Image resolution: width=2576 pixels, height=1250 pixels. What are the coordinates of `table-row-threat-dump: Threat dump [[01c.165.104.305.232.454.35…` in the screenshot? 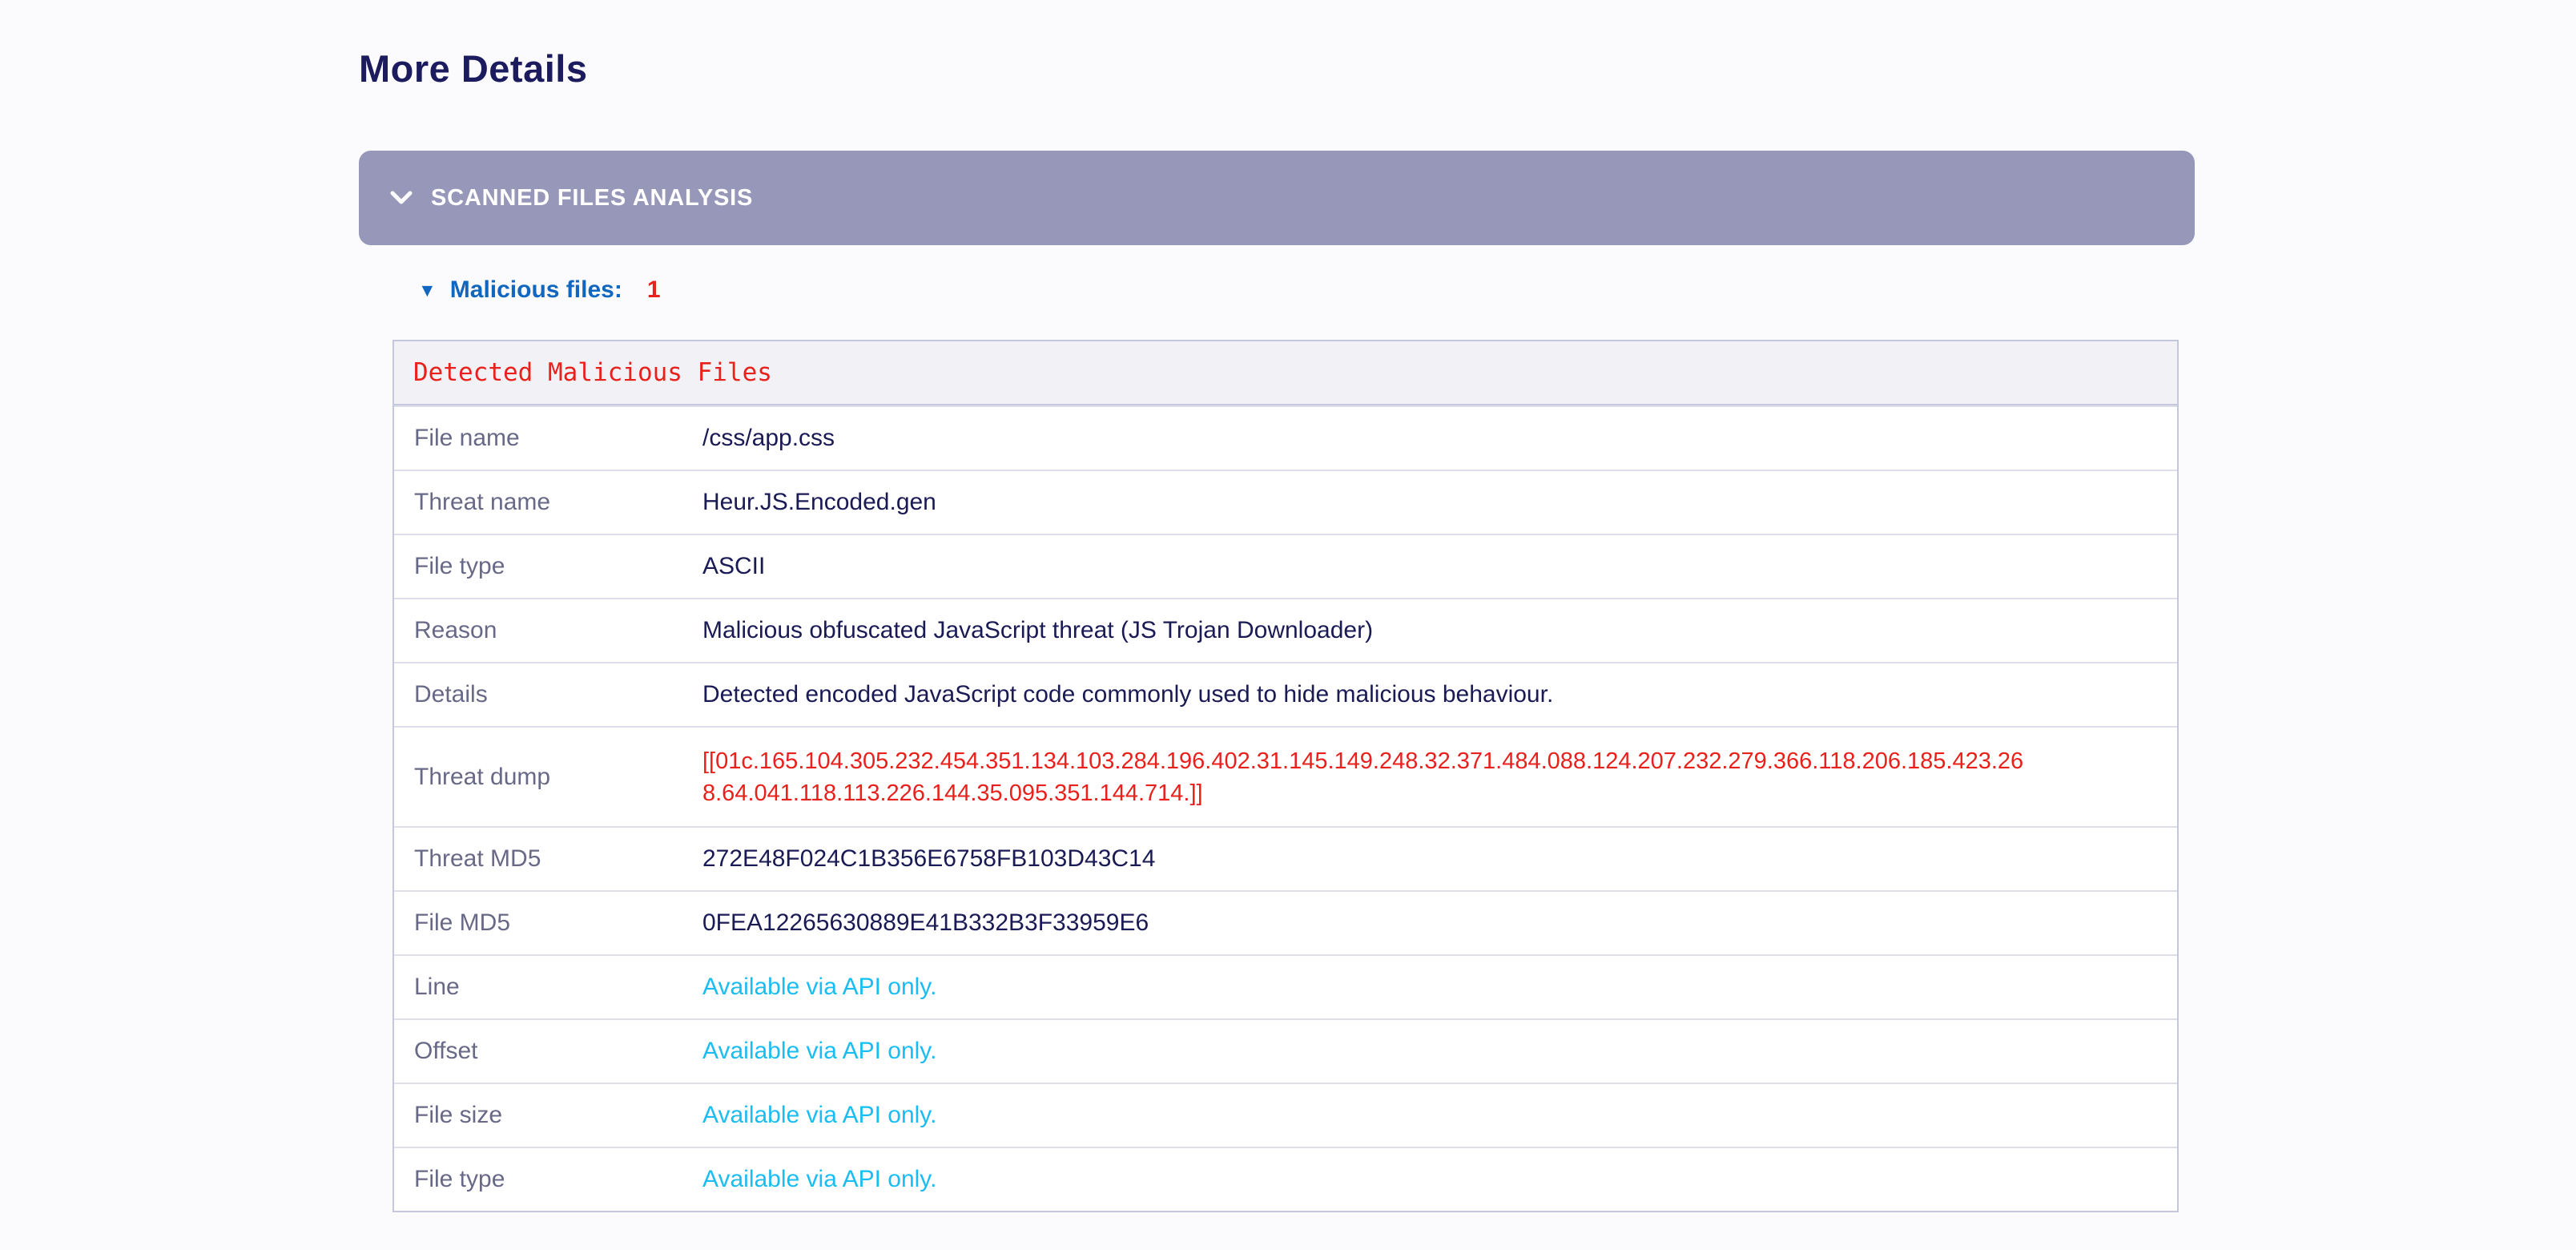 It's located at (1285, 776).